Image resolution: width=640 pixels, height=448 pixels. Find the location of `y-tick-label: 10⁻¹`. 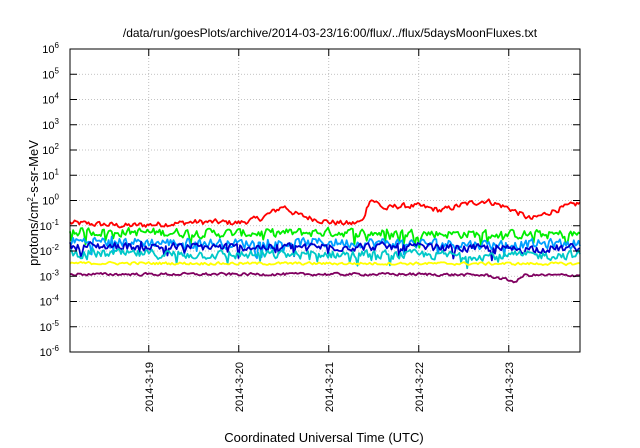

y-tick-label: 10⁻¹ is located at coordinates (50, 225).